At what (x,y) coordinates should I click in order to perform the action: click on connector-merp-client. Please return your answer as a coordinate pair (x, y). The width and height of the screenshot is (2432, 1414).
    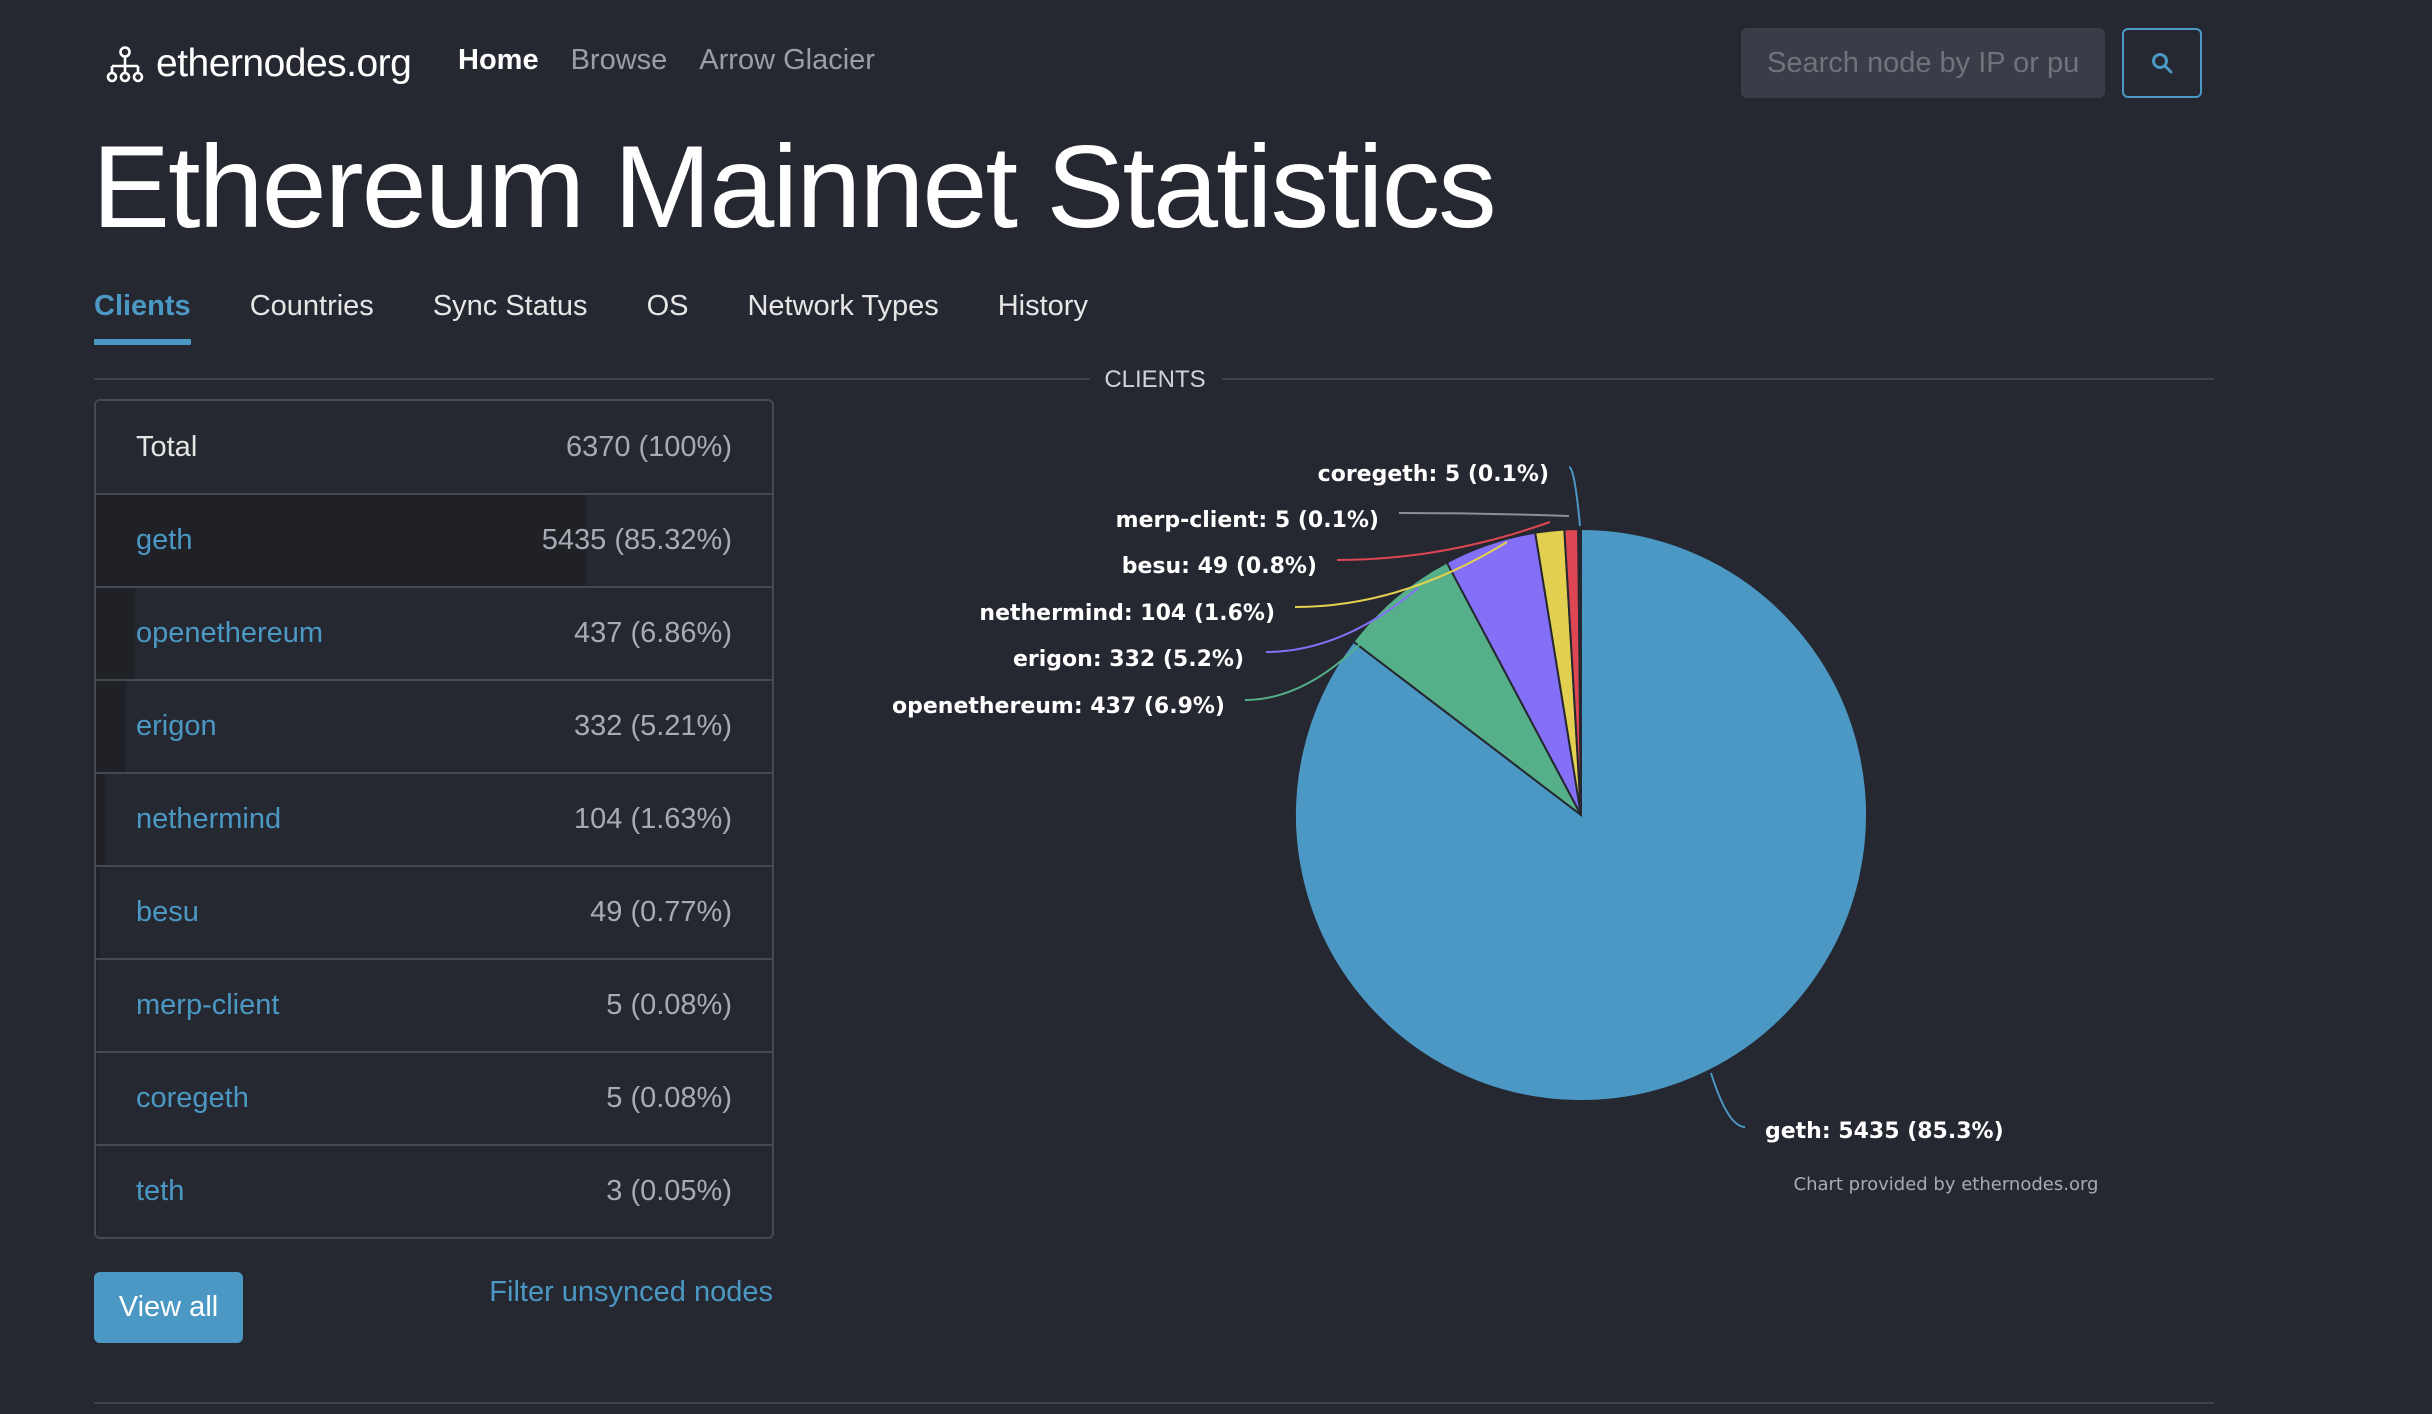
    Looking at the image, I should click on (1484, 514).